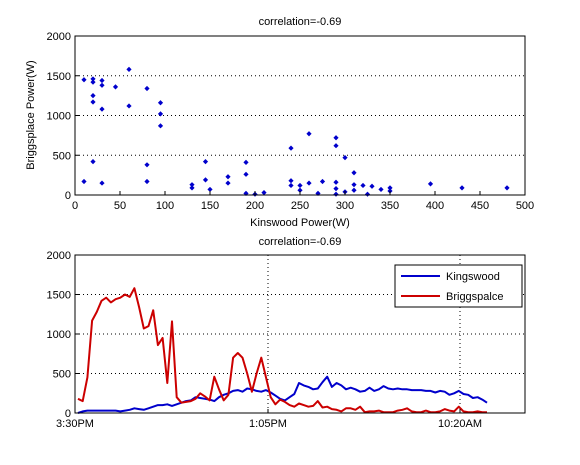  I want to click on x-tick-label: 500, so click(525, 206).